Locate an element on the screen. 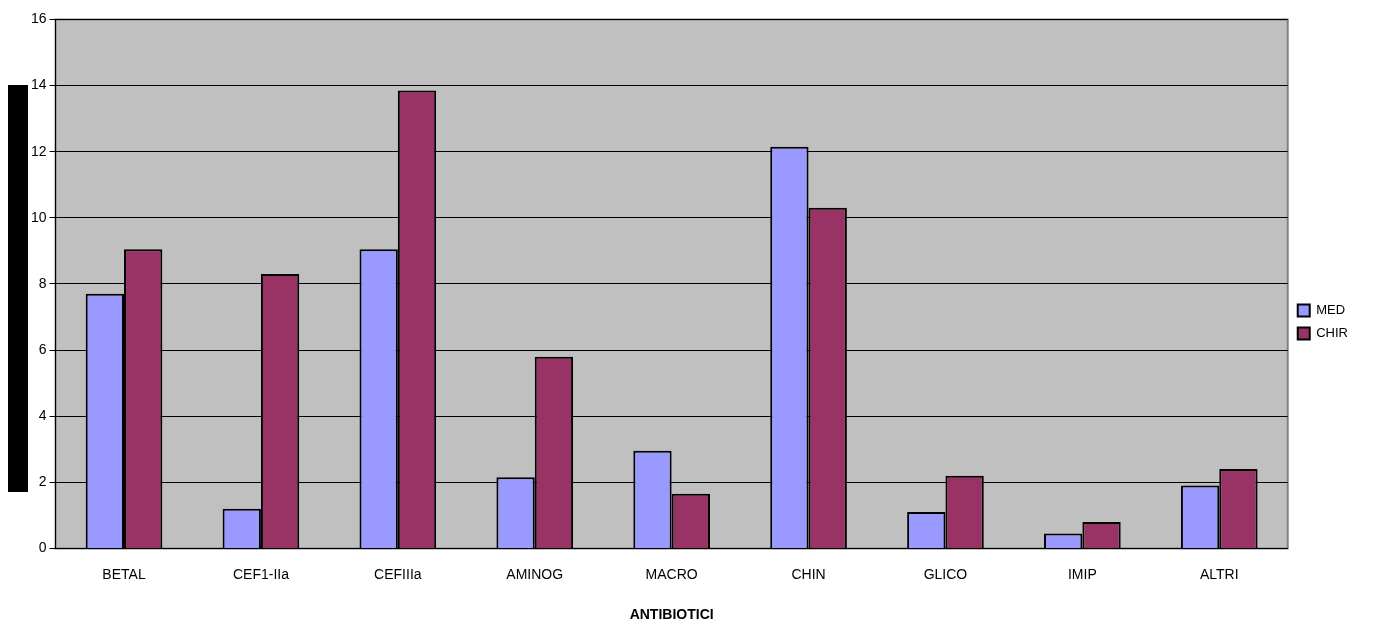 The width and height of the screenshot is (1374, 635). y-tick-label: 8 is located at coordinates (42, 282).